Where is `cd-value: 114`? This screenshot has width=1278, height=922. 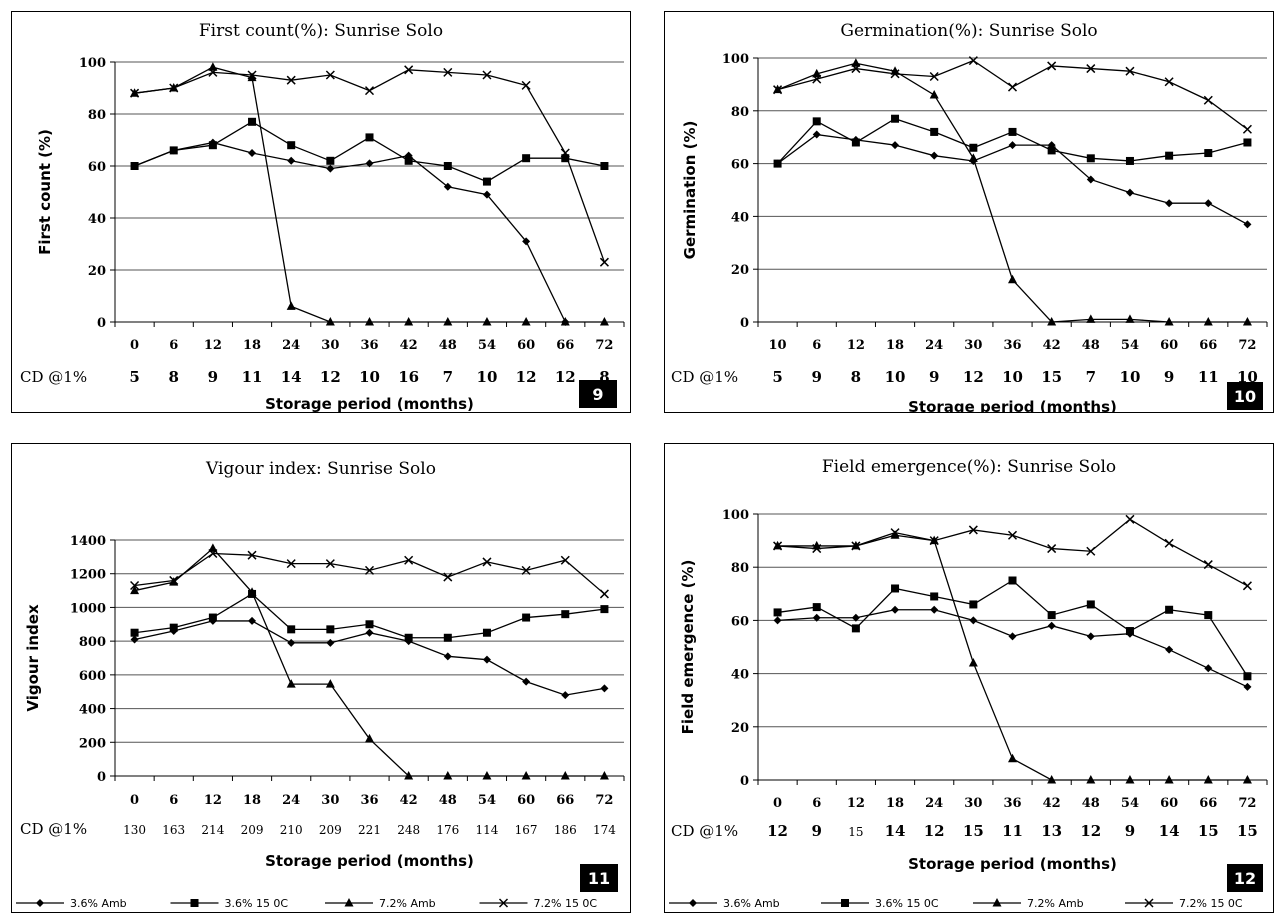
cd-value: 114 is located at coordinates (487, 830).